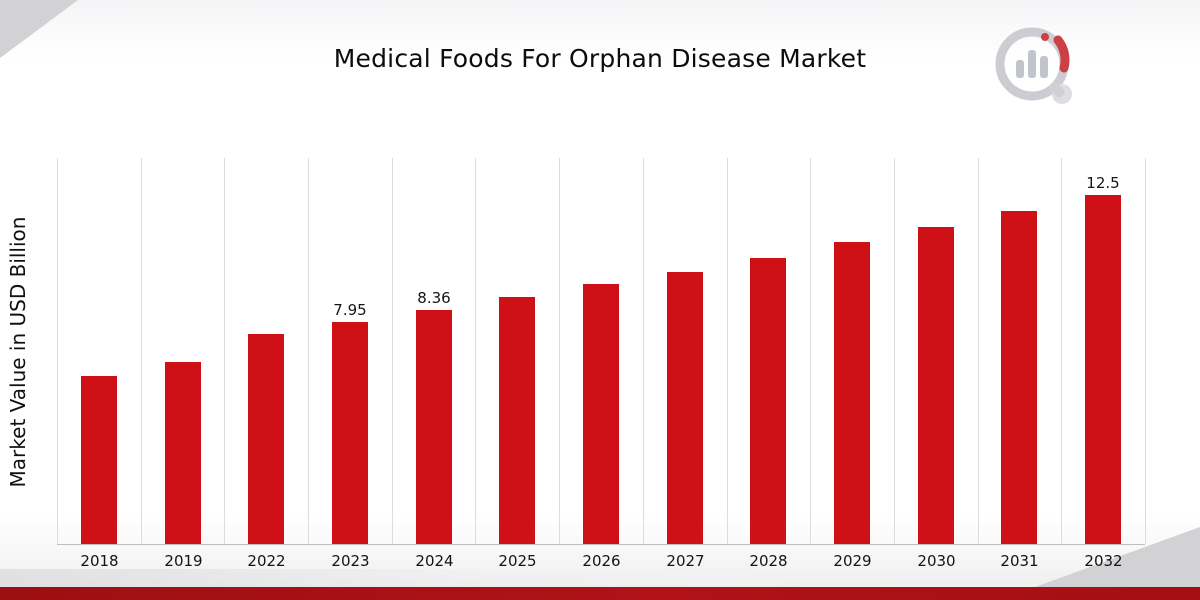  What do you see at coordinates (517, 420) in the screenshot?
I see `bar-2025` at bounding box center [517, 420].